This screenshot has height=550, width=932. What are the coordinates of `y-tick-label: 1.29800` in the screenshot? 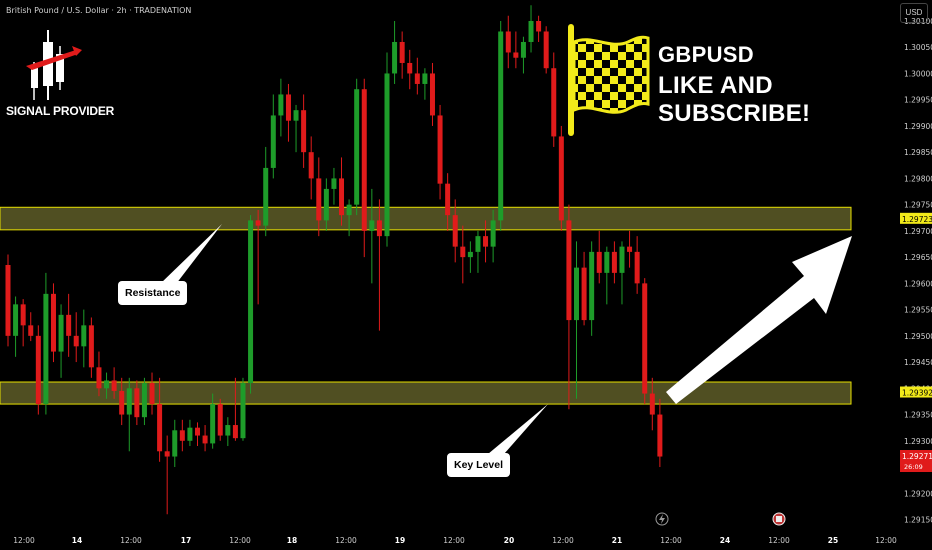 It's located at (918, 178).